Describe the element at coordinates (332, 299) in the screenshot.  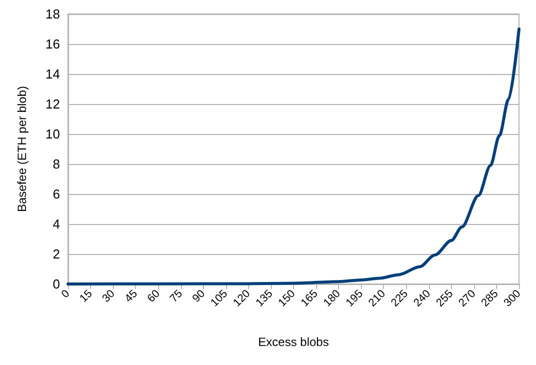
I see `x-tick-label: 180` at that location.